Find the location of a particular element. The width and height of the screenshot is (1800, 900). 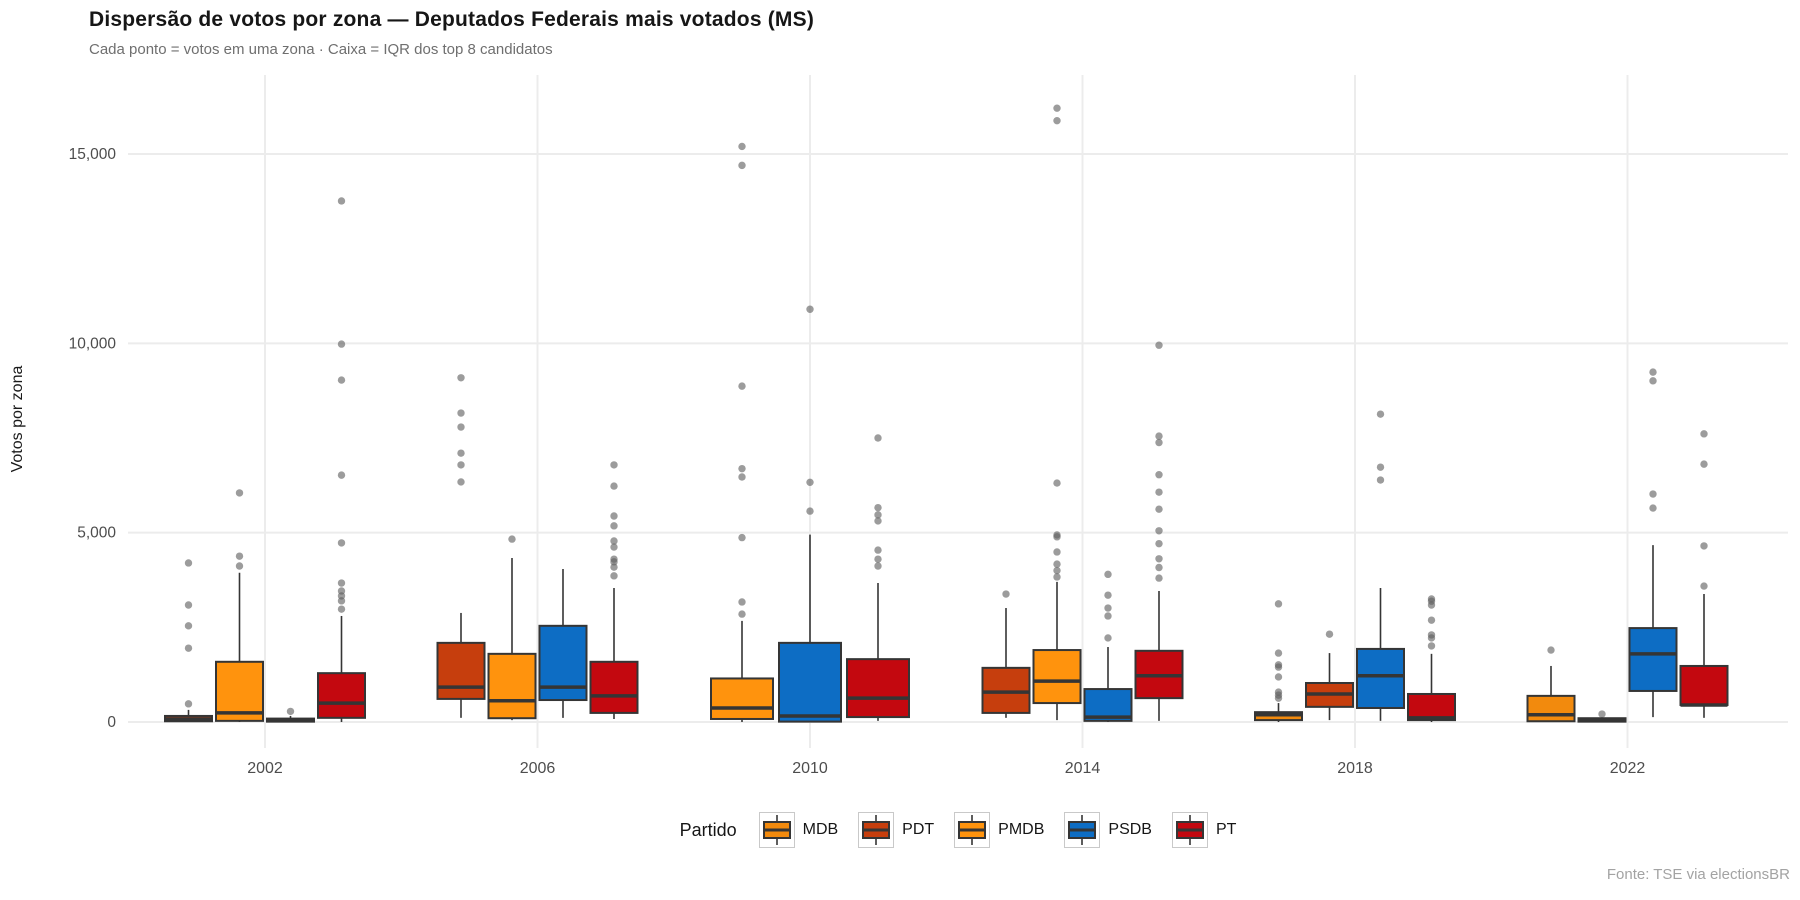

box-PT-2022 is located at coordinates (1704, 685).